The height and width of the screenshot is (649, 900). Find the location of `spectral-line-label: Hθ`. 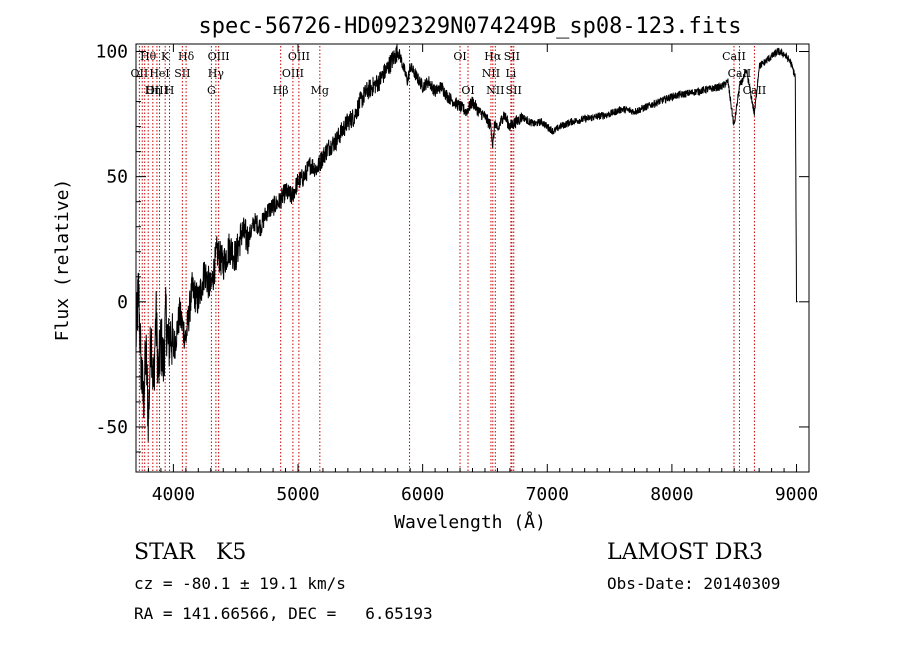

spectral-line-label: Hθ is located at coordinates (148, 56).